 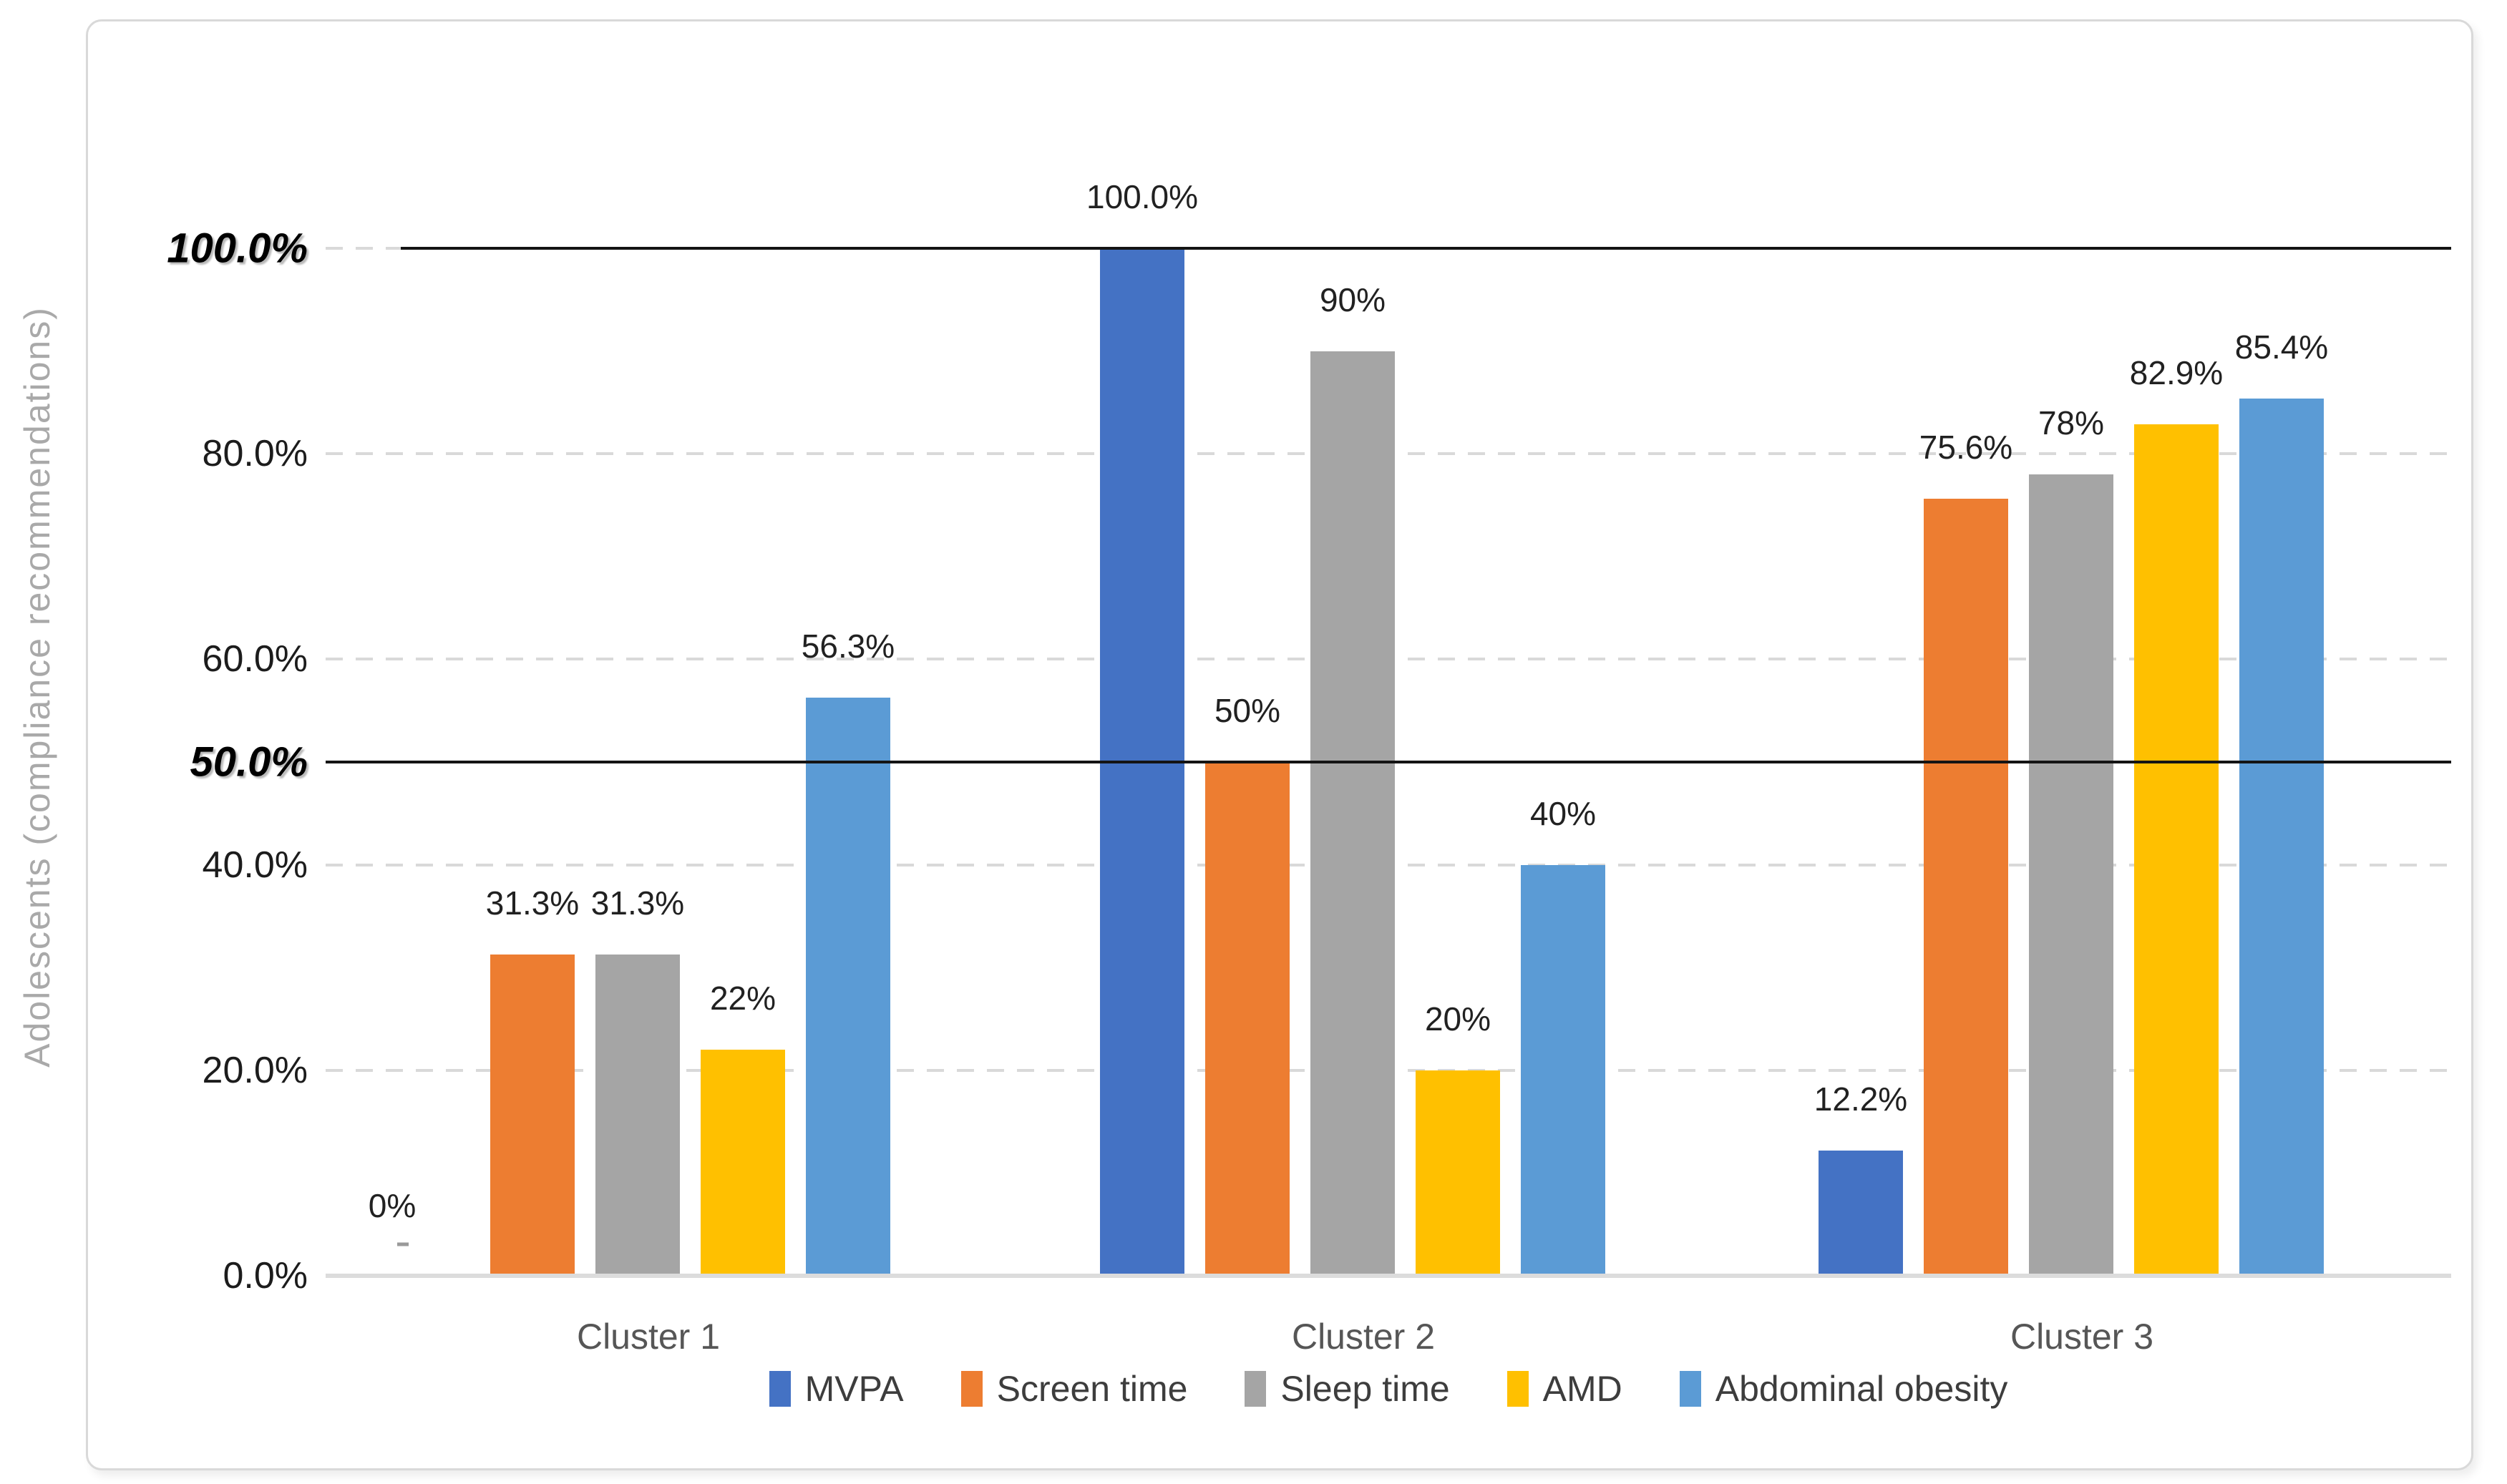 What do you see at coordinates (255, 454) in the screenshot?
I see `y-tick-label-80pct: 80.0%` at bounding box center [255, 454].